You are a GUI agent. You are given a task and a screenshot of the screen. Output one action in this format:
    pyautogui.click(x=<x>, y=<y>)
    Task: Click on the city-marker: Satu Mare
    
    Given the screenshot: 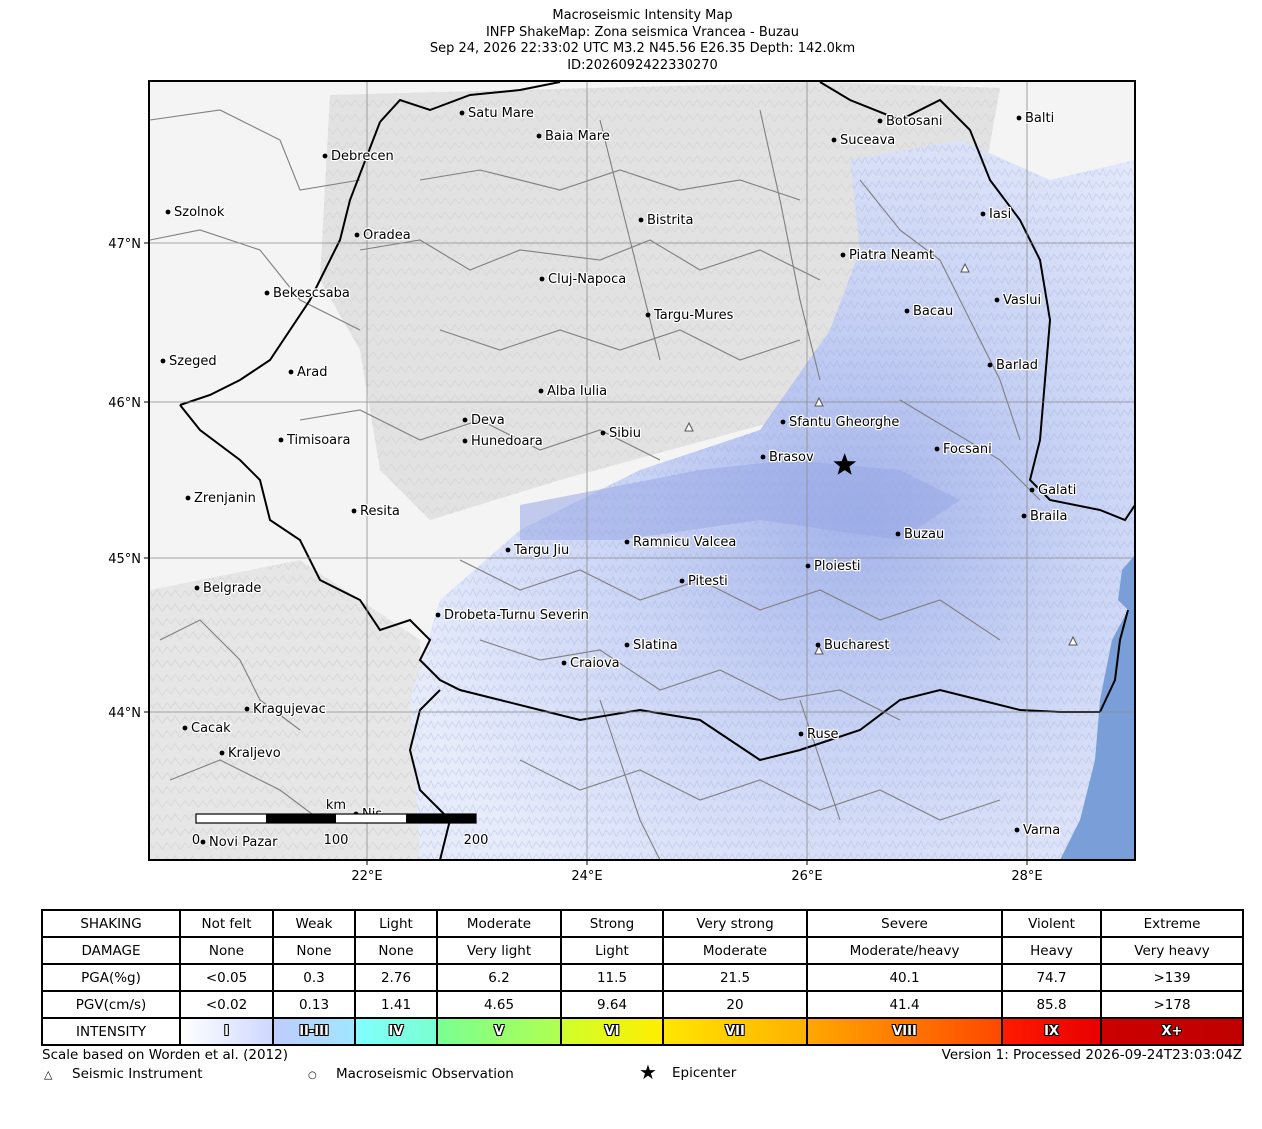 What is the action you would take?
    pyautogui.click(x=497, y=113)
    